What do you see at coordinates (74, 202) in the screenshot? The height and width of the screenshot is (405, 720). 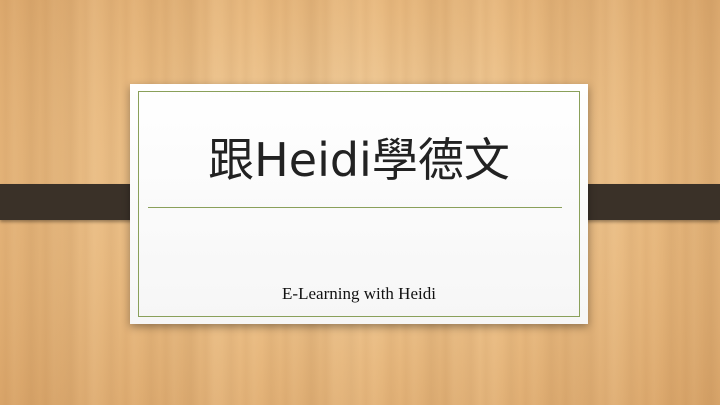 I see `left-dark-band` at bounding box center [74, 202].